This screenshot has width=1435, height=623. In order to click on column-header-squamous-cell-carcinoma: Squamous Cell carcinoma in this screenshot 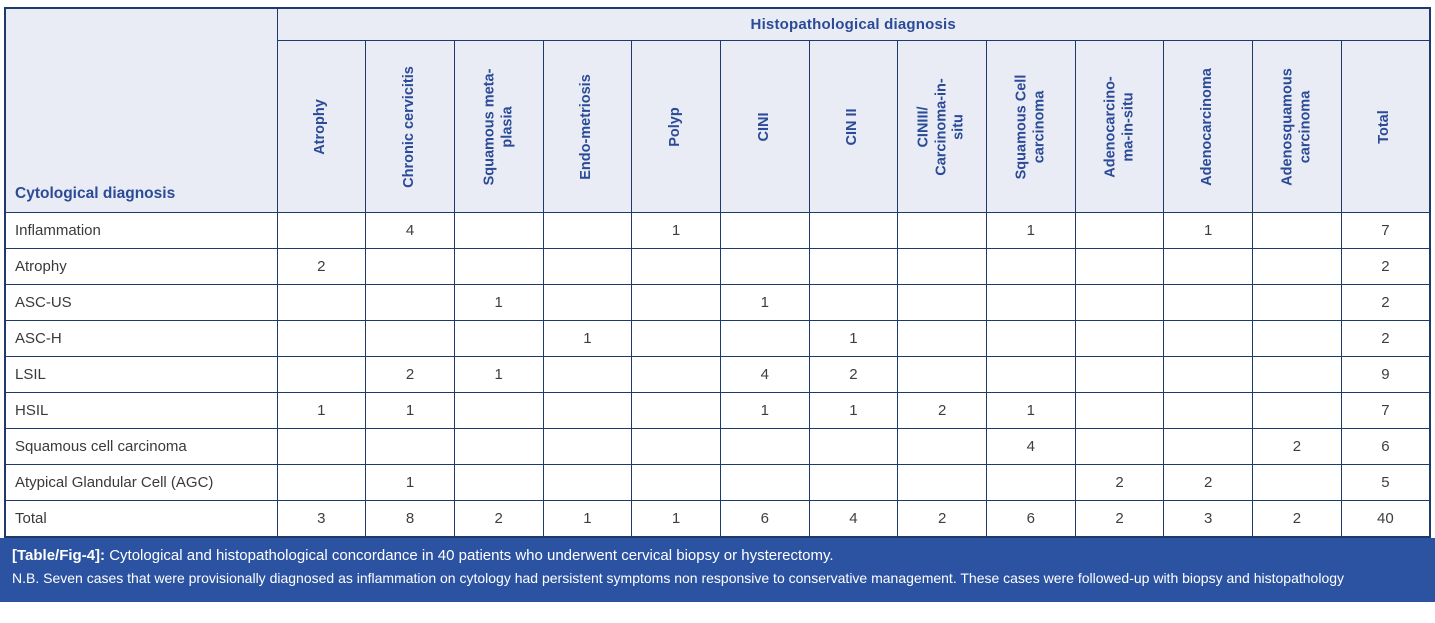, I will do `click(1031, 126)`.